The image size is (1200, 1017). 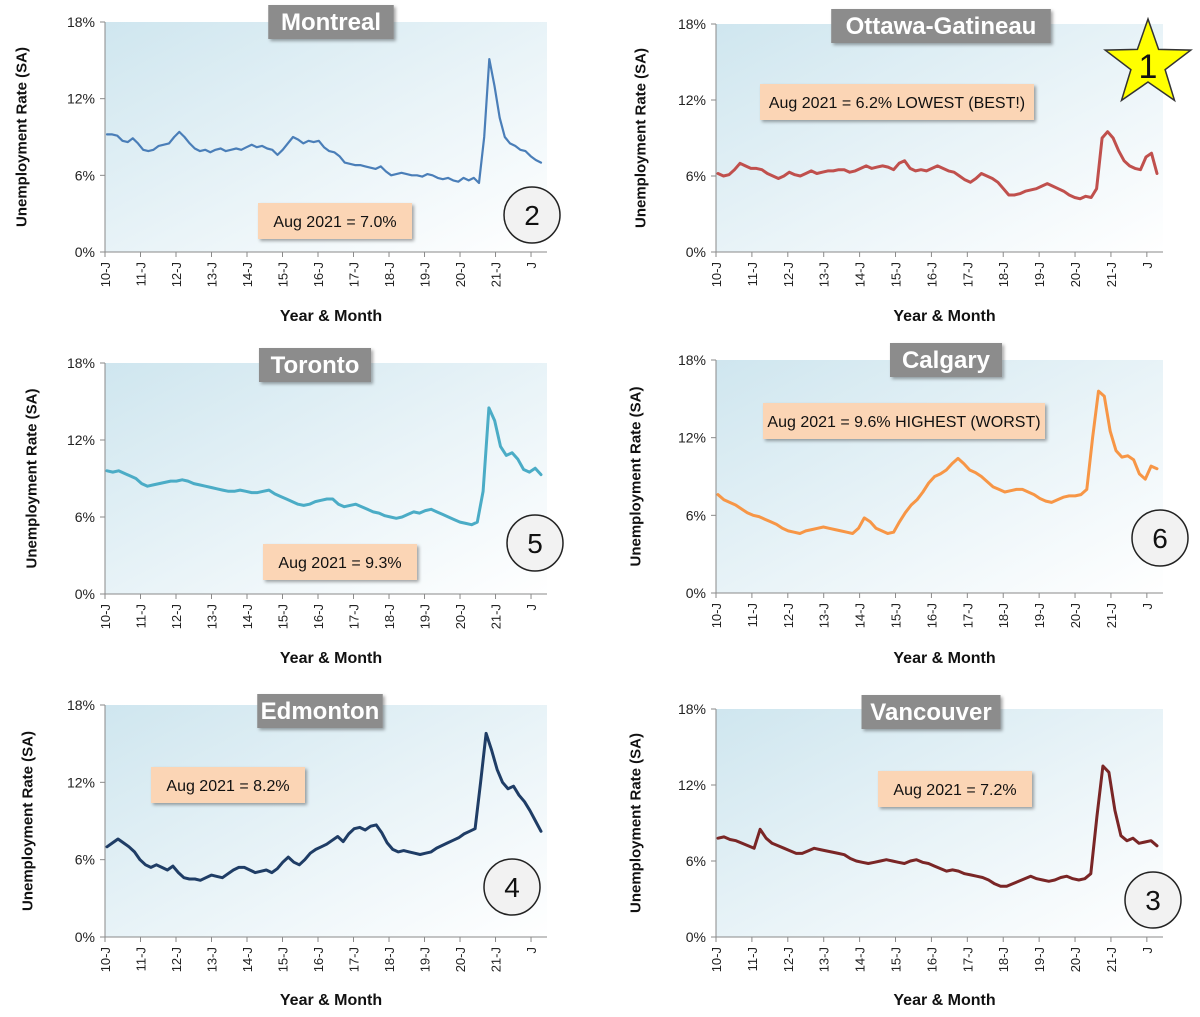 I want to click on rank-number: 6, so click(x=1160, y=538).